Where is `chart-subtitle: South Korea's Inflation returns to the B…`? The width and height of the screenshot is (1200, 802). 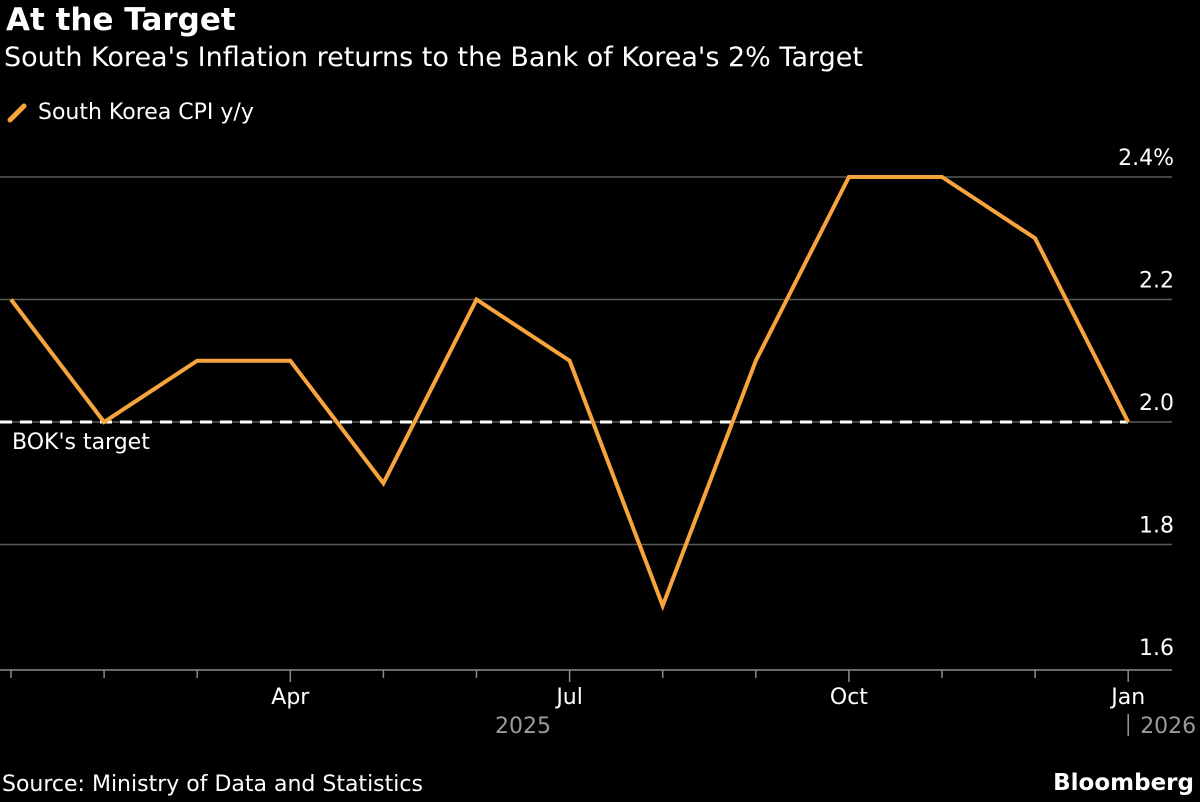
chart-subtitle: South Korea's Inflation returns to the B… is located at coordinates (433, 57).